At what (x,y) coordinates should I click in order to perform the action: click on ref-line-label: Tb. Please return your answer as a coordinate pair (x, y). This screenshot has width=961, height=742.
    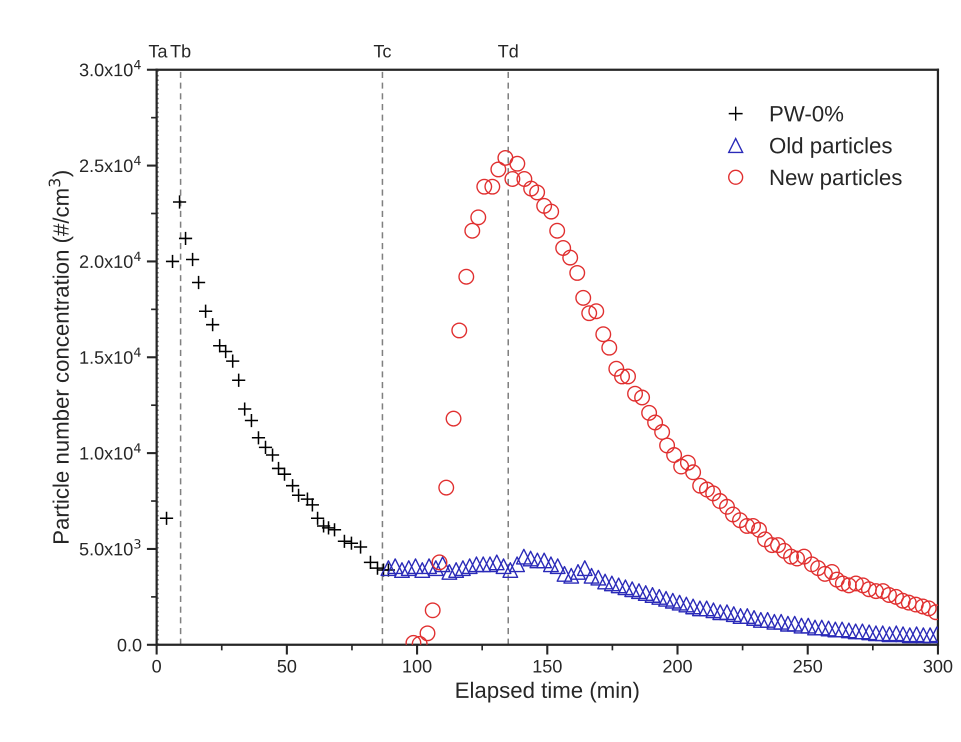
    Looking at the image, I should click on (180, 51).